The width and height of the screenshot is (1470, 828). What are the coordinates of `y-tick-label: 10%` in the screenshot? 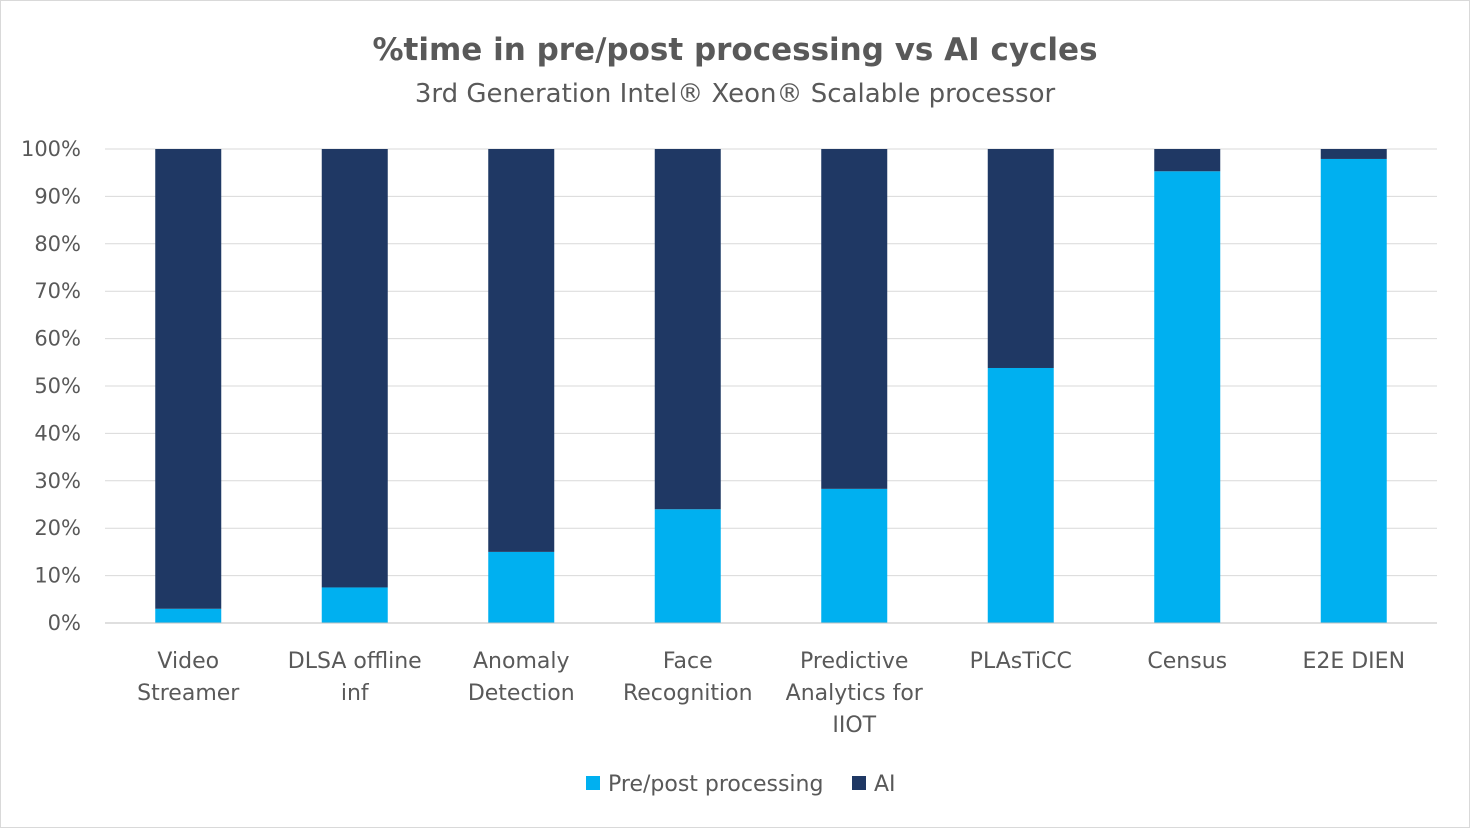 It's located at (57, 576).